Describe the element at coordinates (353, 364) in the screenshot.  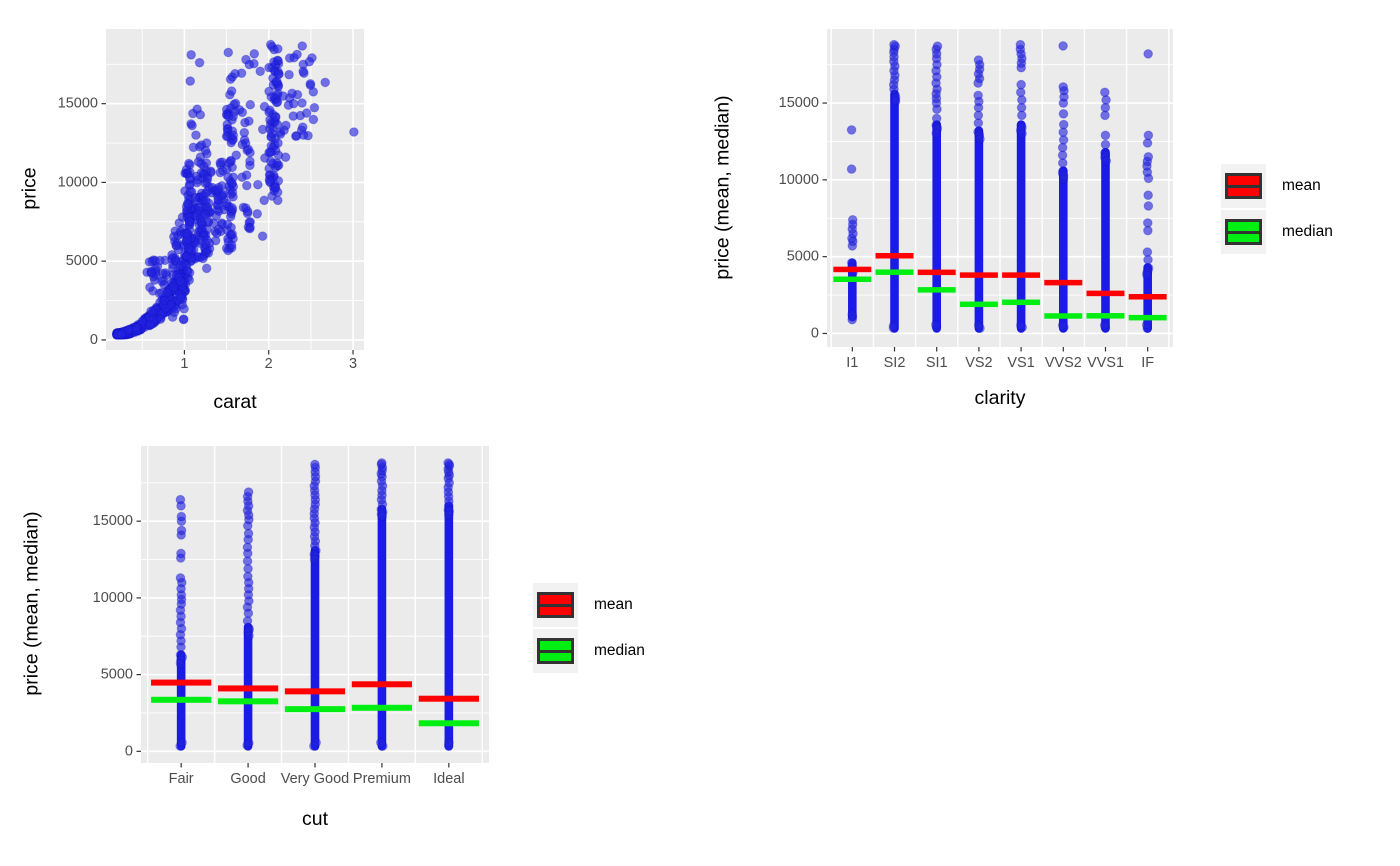
I see `x-tick-label: 3` at that location.